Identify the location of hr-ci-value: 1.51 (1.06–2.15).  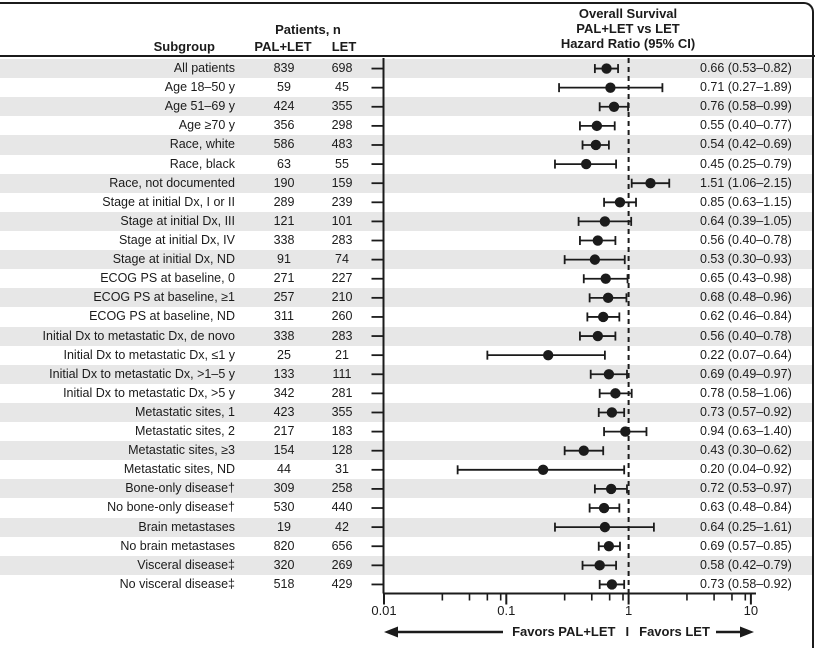
(746, 182).